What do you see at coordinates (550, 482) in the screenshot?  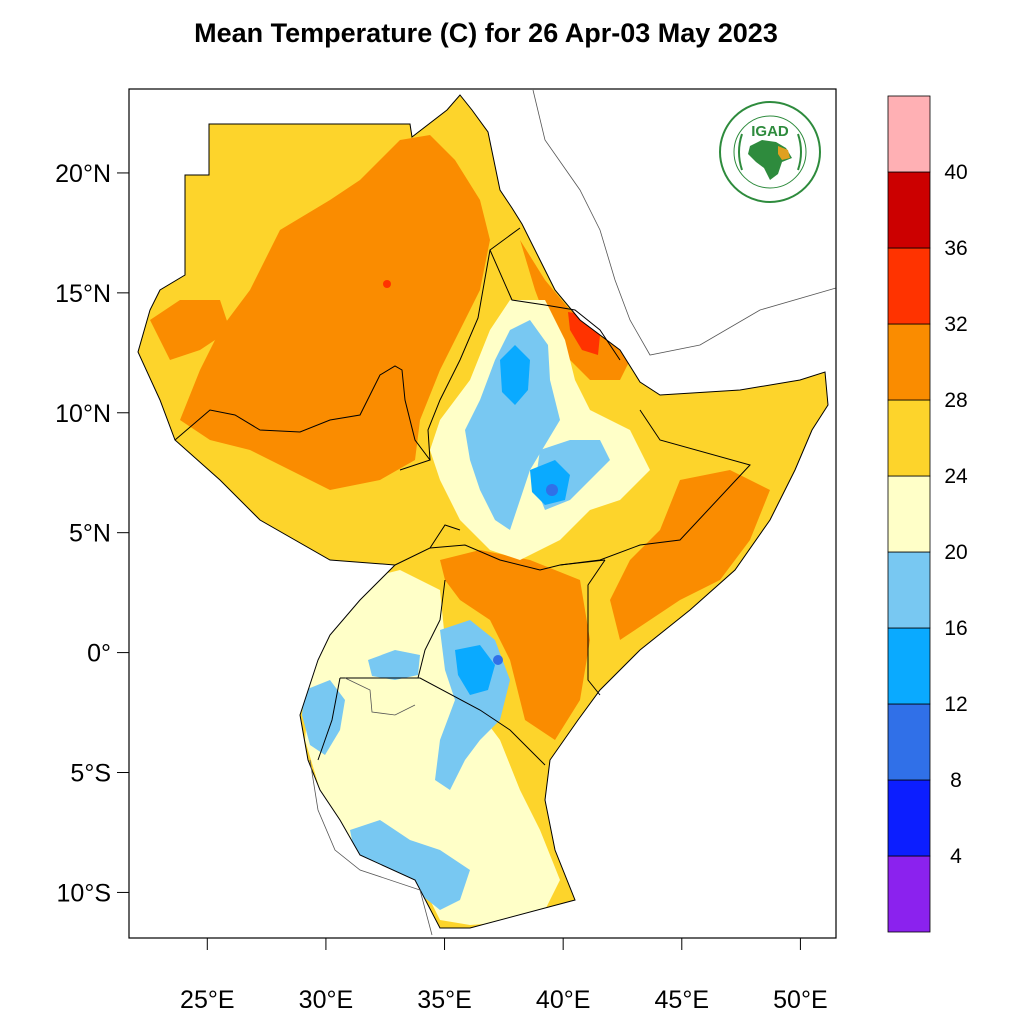 I see `temp-zone-12-16-ethiopia-south` at bounding box center [550, 482].